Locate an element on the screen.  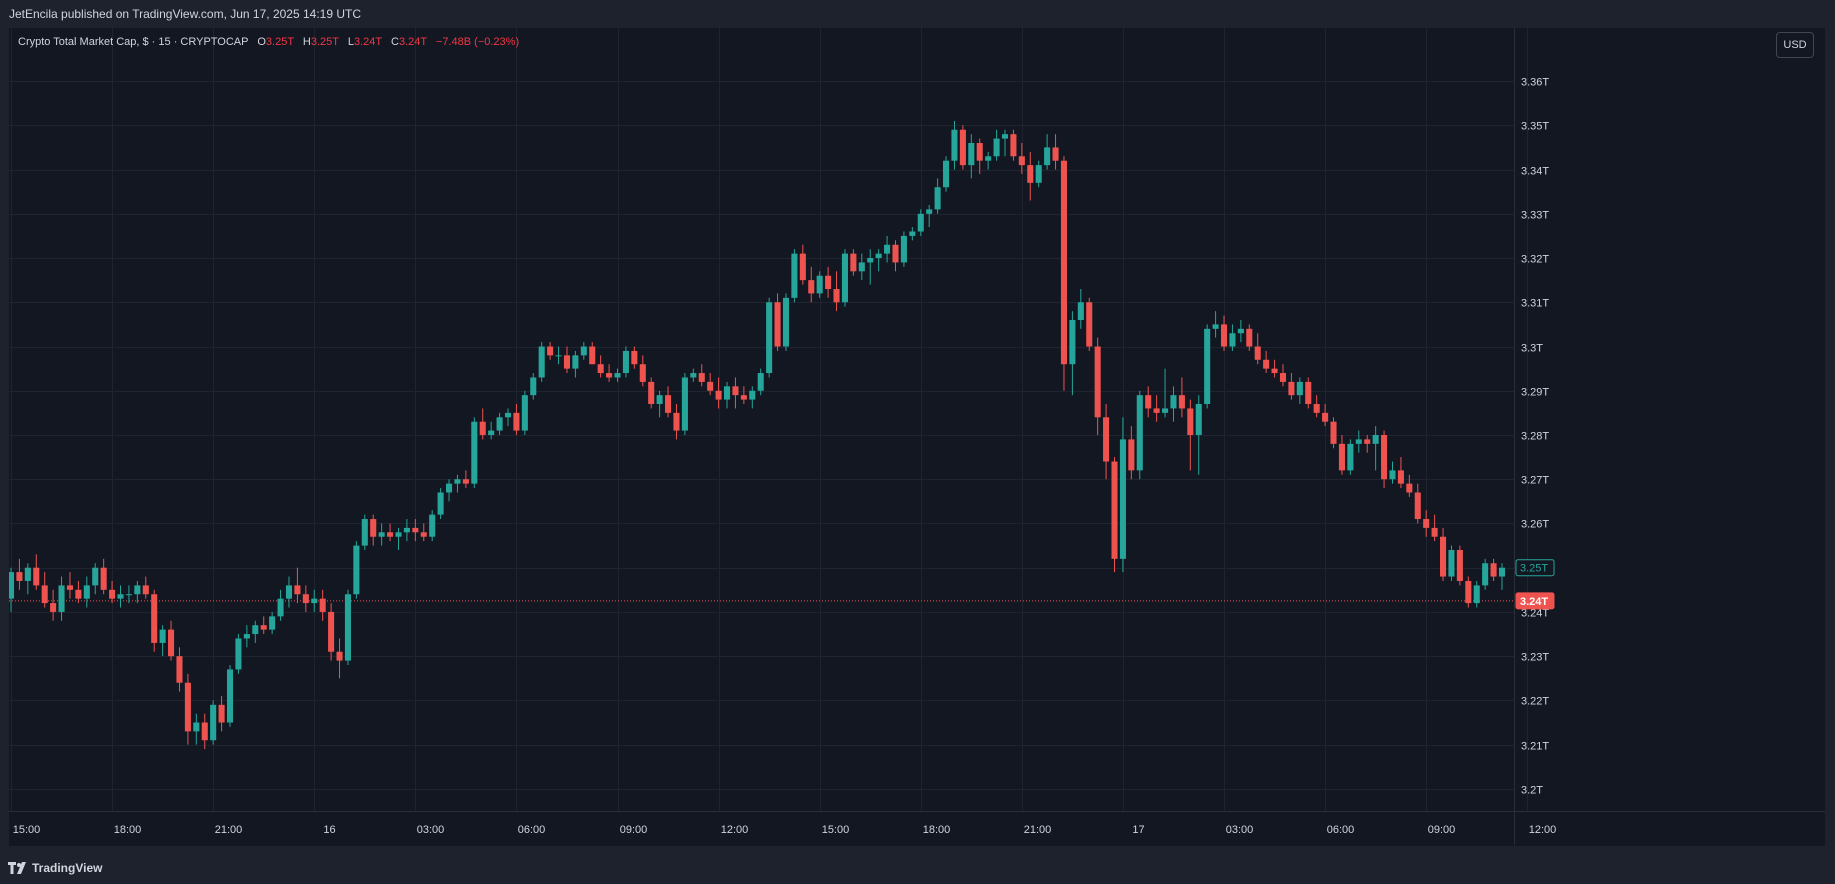
price-labels: 3.25T 3.24T is located at coordinates (1535, 584).